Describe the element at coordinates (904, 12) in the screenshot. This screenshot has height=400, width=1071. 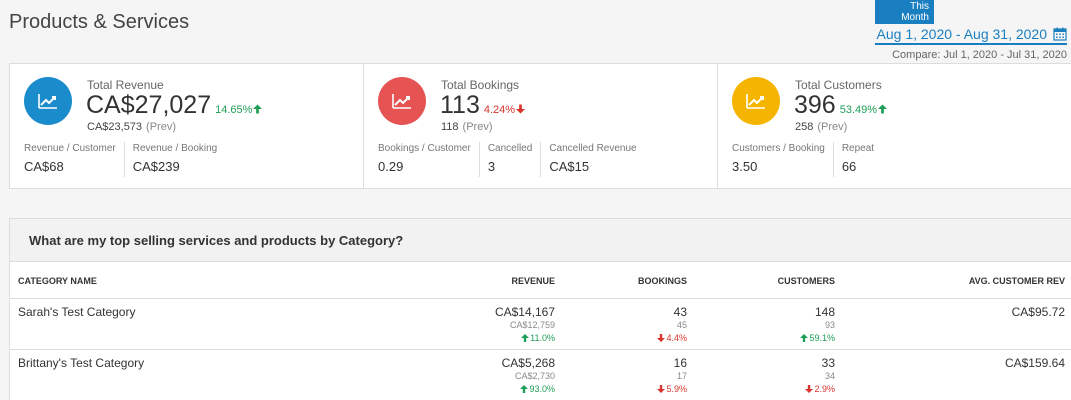
I see `period-badge: This Month` at that location.